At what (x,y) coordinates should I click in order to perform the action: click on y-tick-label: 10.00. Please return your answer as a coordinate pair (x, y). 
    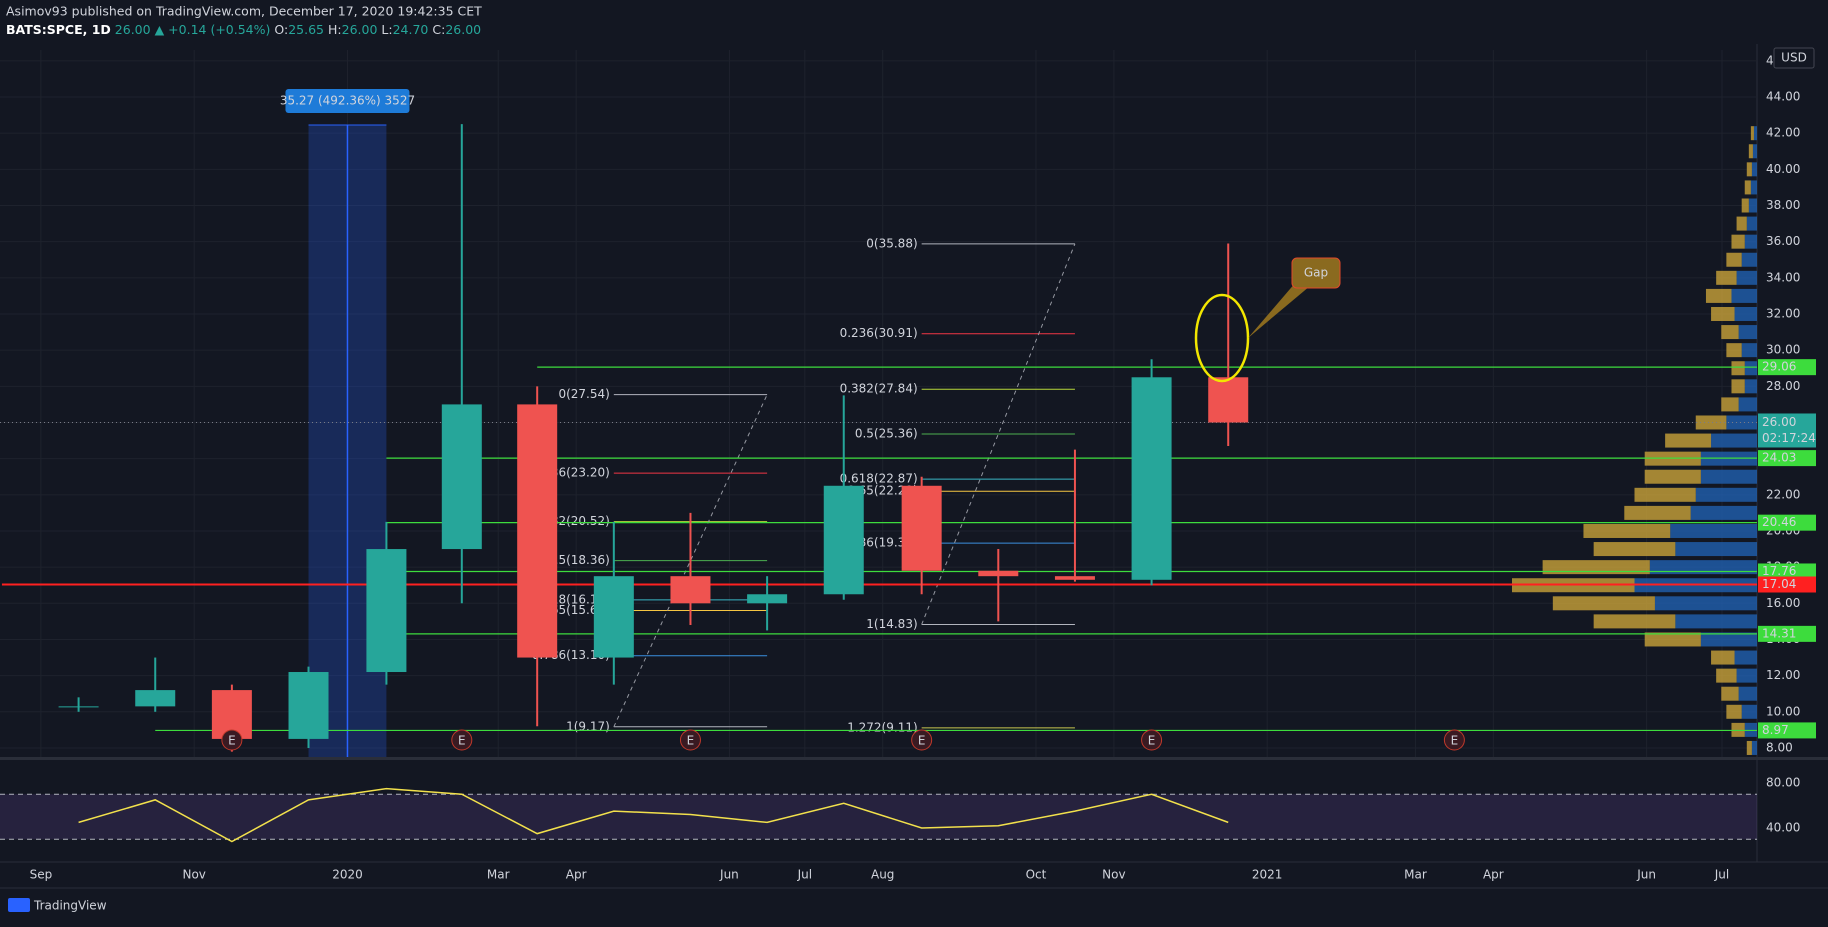
    Looking at the image, I should click on (1783, 711).